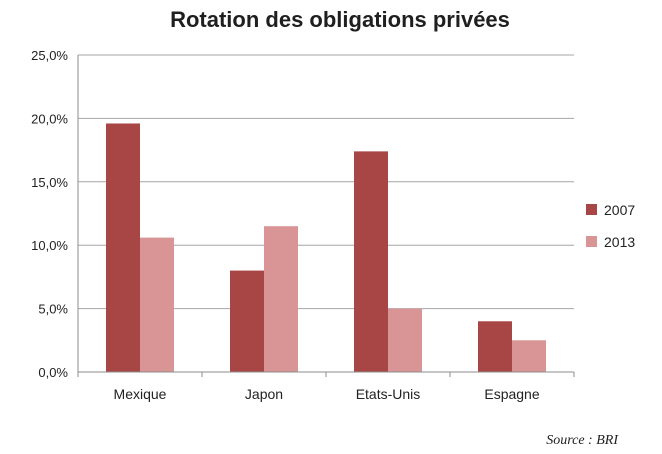 Image resolution: width=662 pixels, height=454 pixels. Describe the element at coordinates (388, 394) in the screenshot. I see `x-category-label: Etats-Unis` at that location.